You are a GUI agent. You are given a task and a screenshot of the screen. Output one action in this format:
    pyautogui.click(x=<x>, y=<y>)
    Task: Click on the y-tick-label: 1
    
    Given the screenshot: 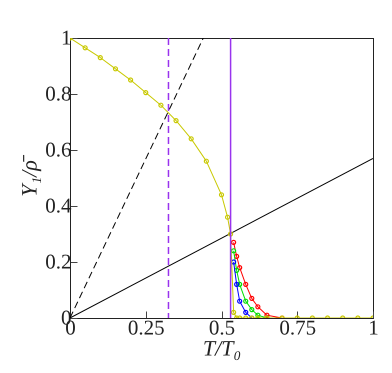 What is the action you would take?
    pyautogui.click(x=66, y=38)
    